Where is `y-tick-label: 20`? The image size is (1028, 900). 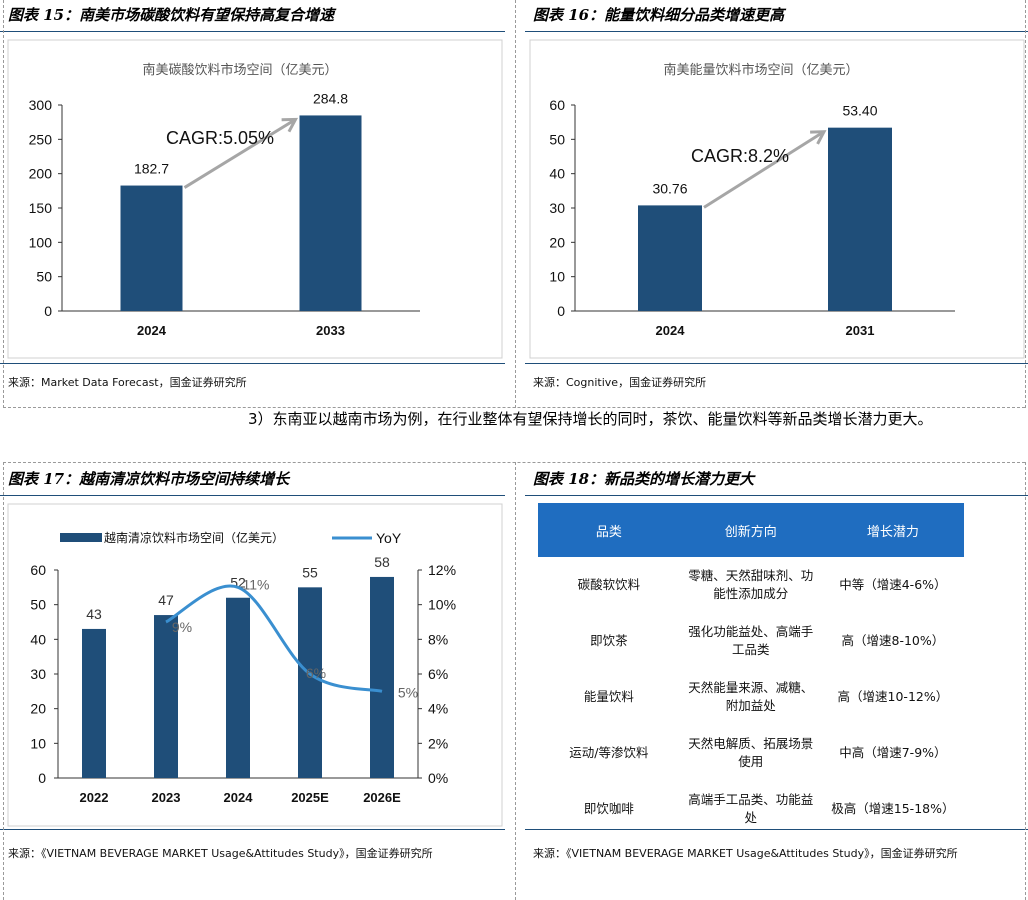 y-tick-label: 20 is located at coordinates (557, 242).